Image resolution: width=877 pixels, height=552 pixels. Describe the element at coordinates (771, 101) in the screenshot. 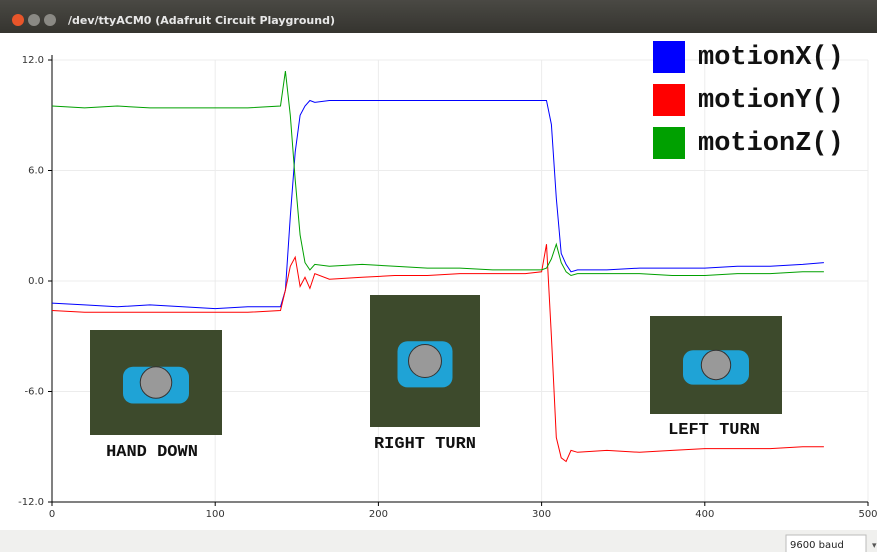

I see `legend-label: motionY()` at that location.